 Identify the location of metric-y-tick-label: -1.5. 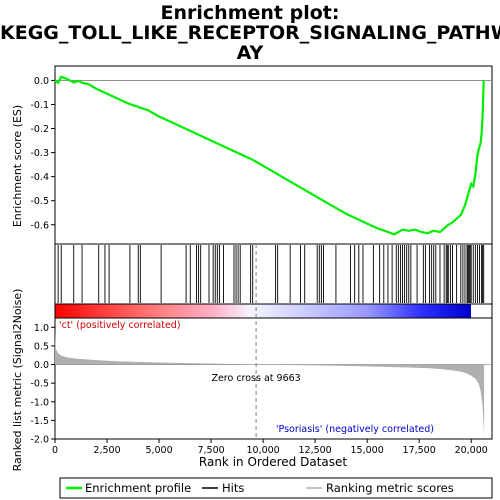
(39, 421).